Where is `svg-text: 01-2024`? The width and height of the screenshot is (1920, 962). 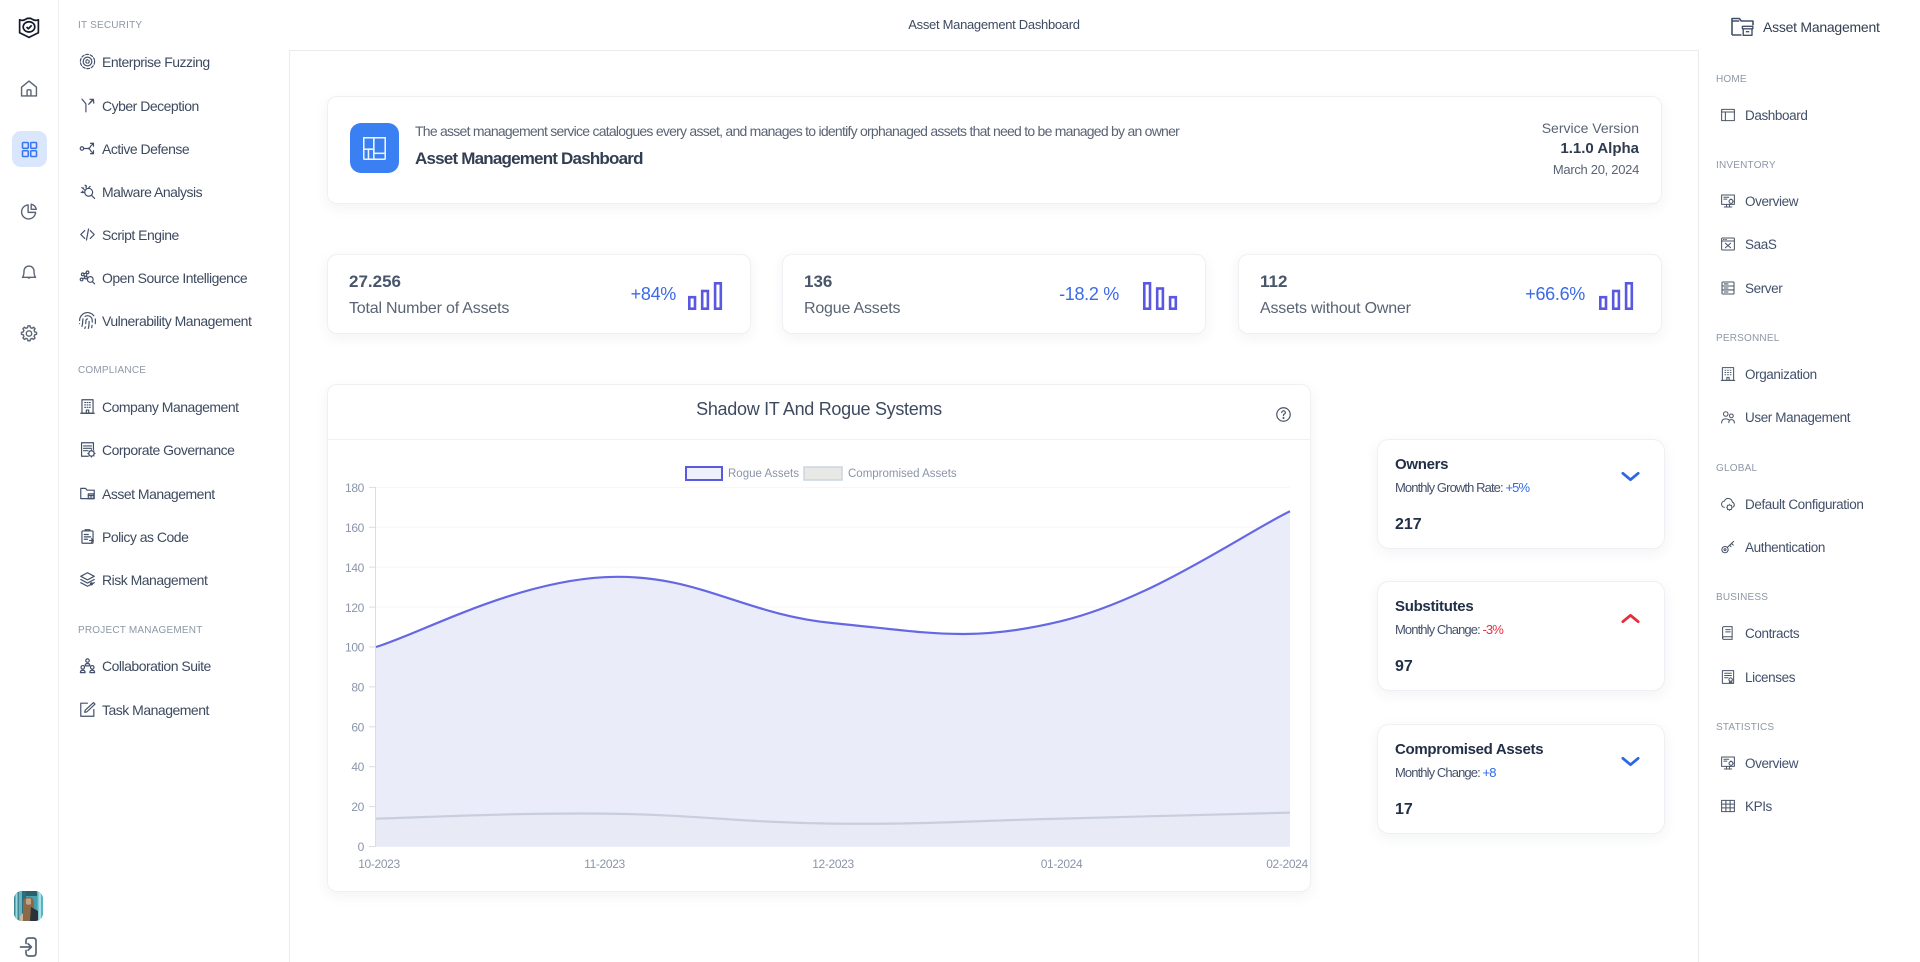 svg-text: 01-2024 is located at coordinates (1062, 864).